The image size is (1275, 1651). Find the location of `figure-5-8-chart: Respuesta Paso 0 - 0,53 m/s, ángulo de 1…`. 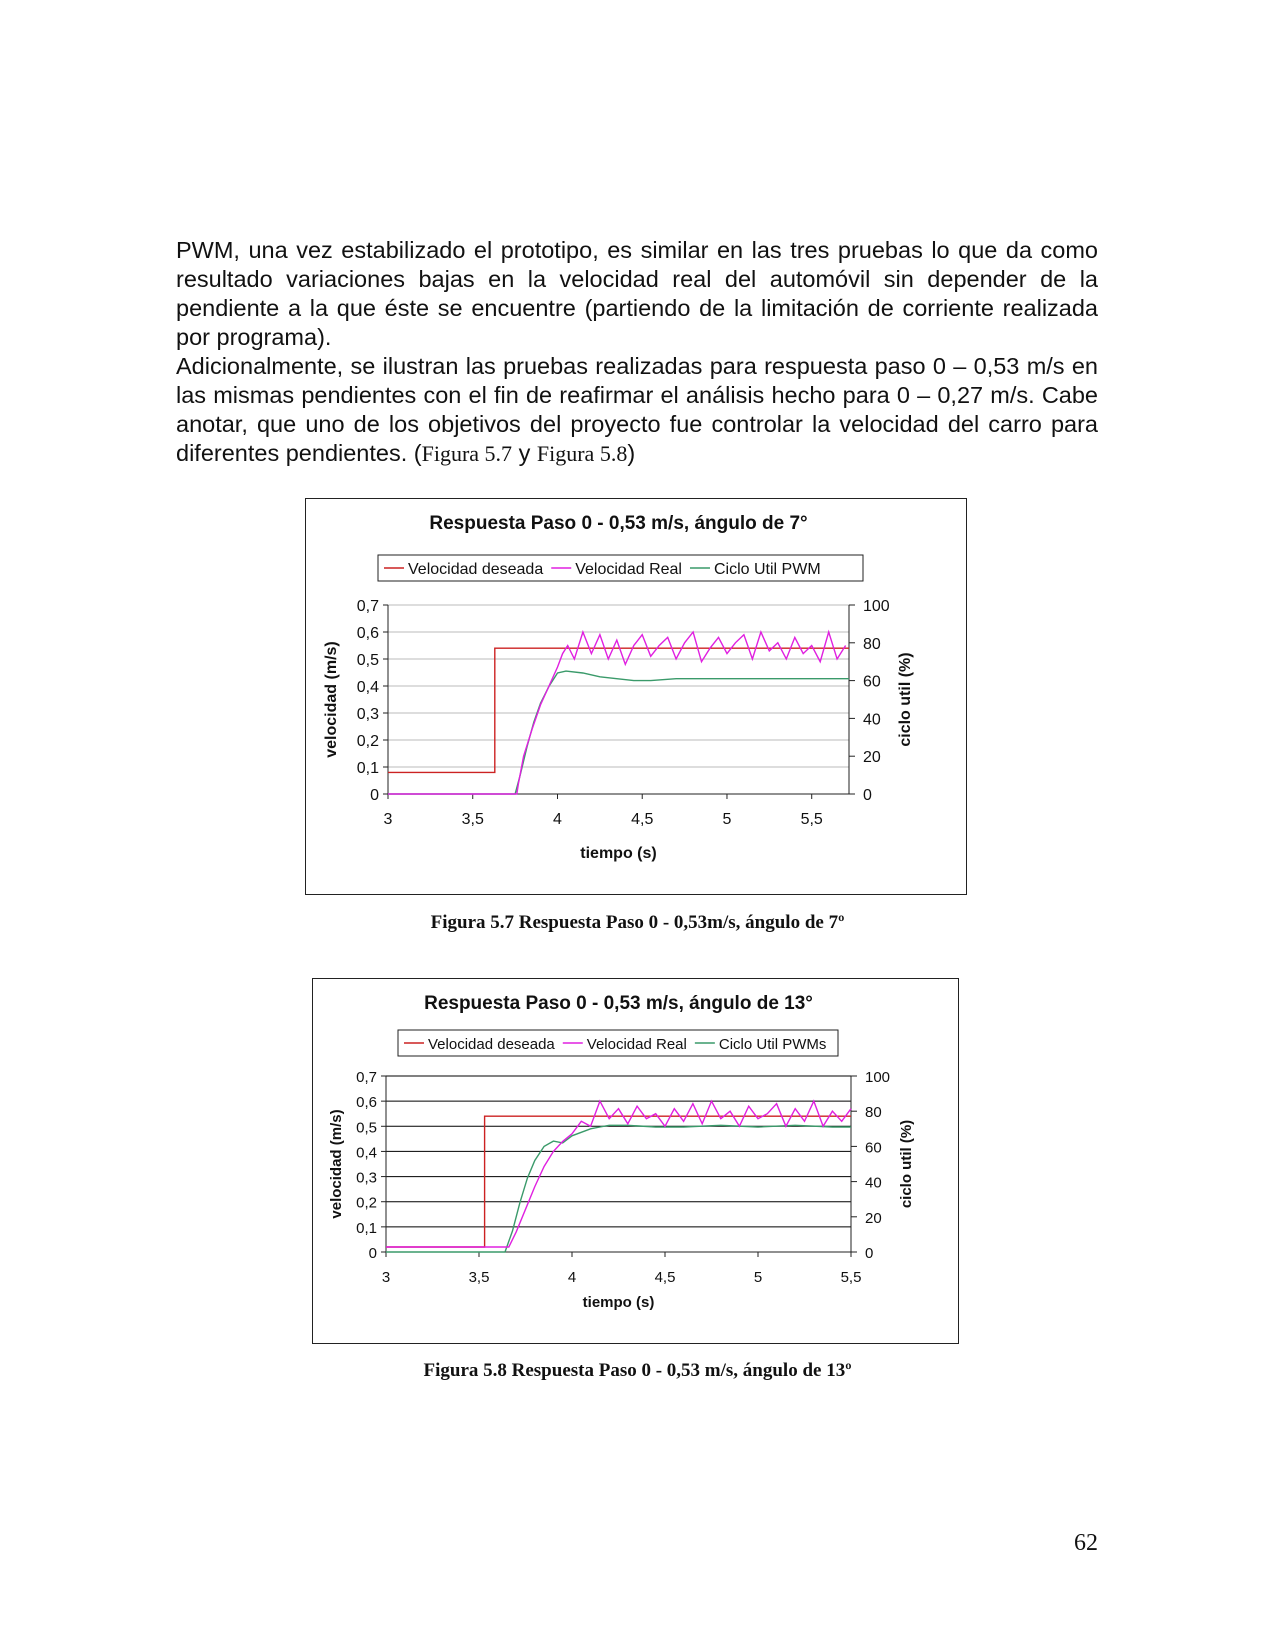

figure-5-8-chart: Respuesta Paso 0 - 0,53 m/s, ángulo de 1… is located at coordinates (635, 1161).